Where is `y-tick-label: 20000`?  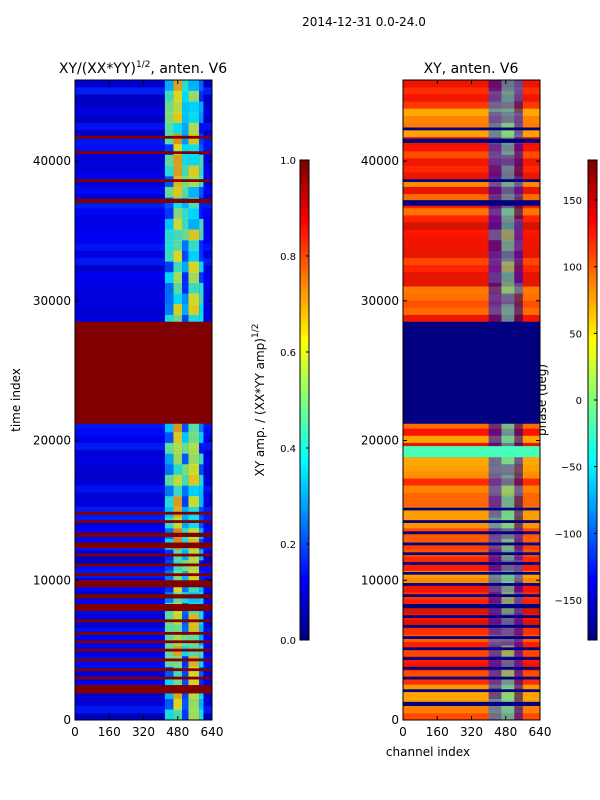
y-tick-label: 20000 is located at coordinates (380, 441).